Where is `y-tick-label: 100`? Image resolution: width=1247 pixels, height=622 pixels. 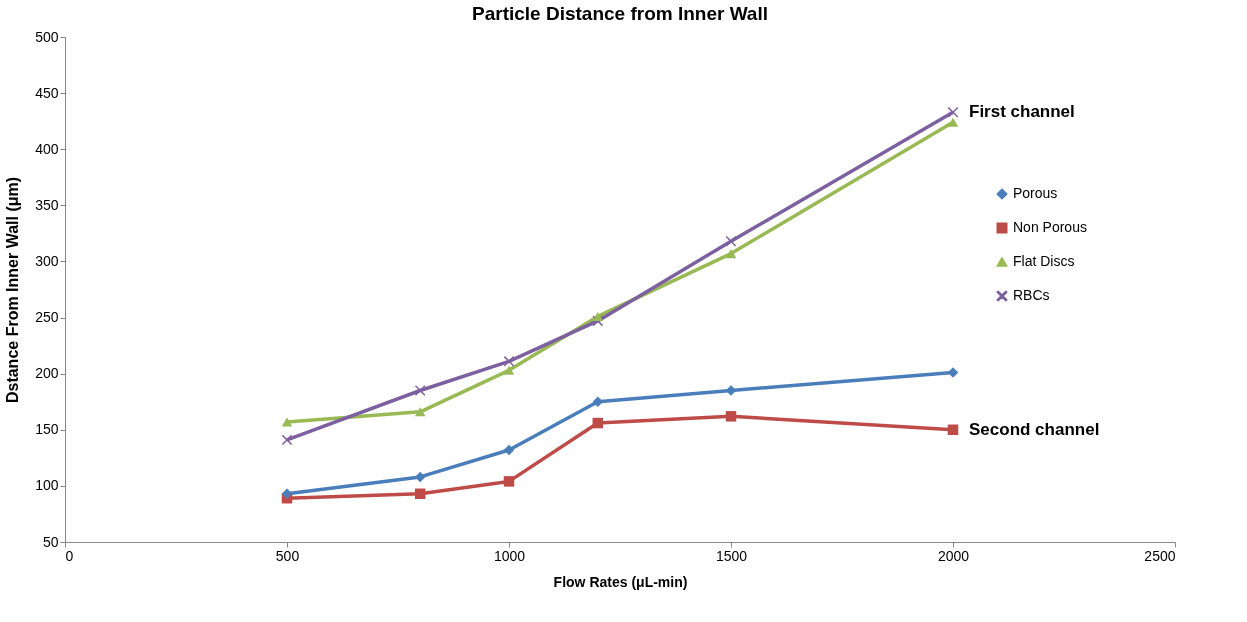
y-tick-label: 100 is located at coordinates (47, 485).